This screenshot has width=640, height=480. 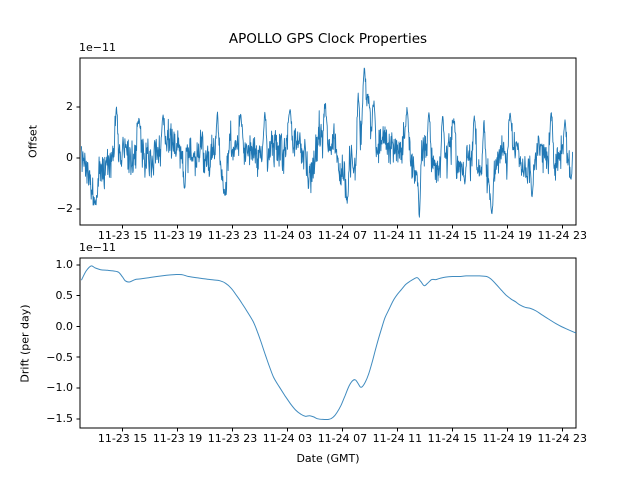 What do you see at coordinates (69, 158) in the screenshot?
I see `y-tick-label: 0` at bounding box center [69, 158].